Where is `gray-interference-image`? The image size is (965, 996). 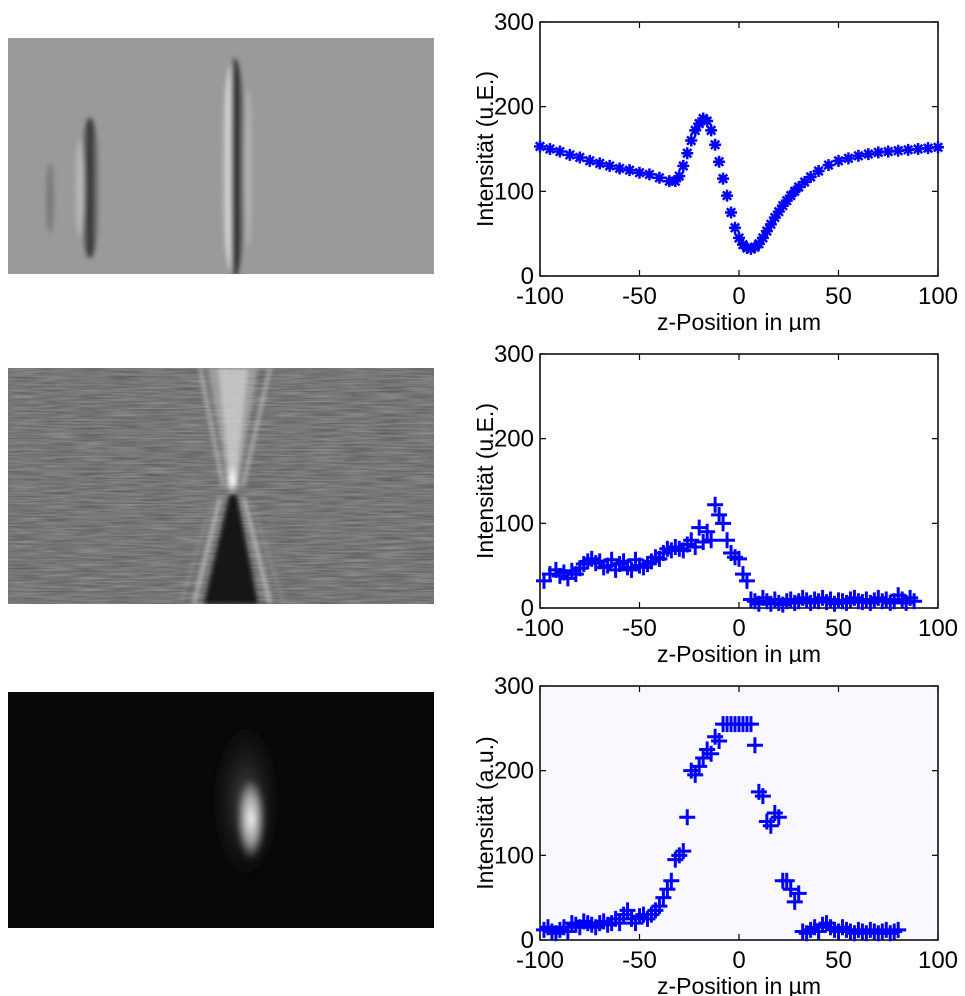 gray-interference-image is located at coordinates (221, 156).